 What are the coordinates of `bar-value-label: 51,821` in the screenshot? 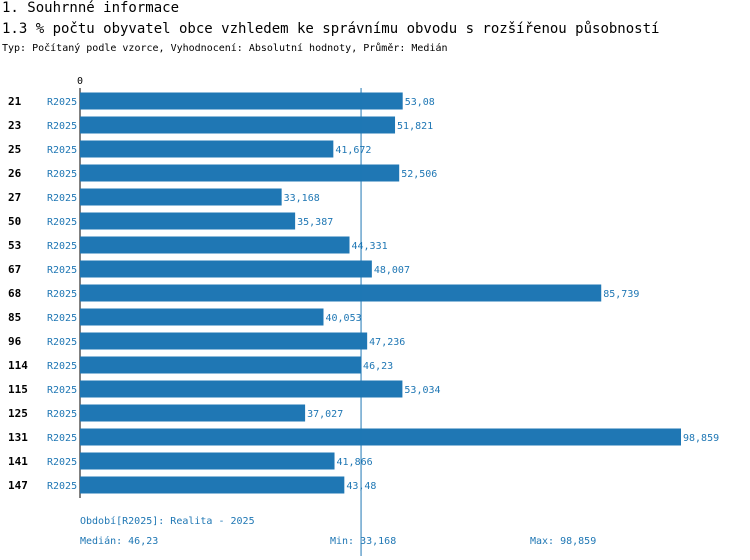 It's located at (415, 126).